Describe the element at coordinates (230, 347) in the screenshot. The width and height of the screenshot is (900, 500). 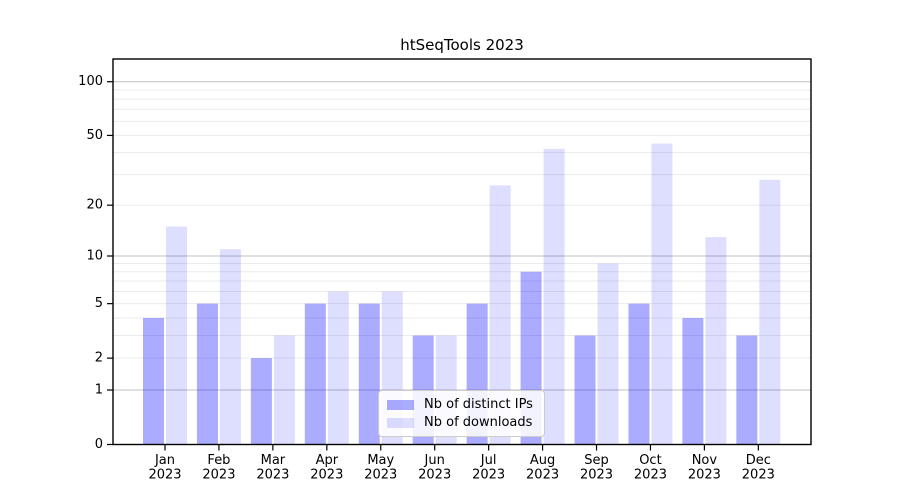
I see `bar-downloads-feb` at that location.